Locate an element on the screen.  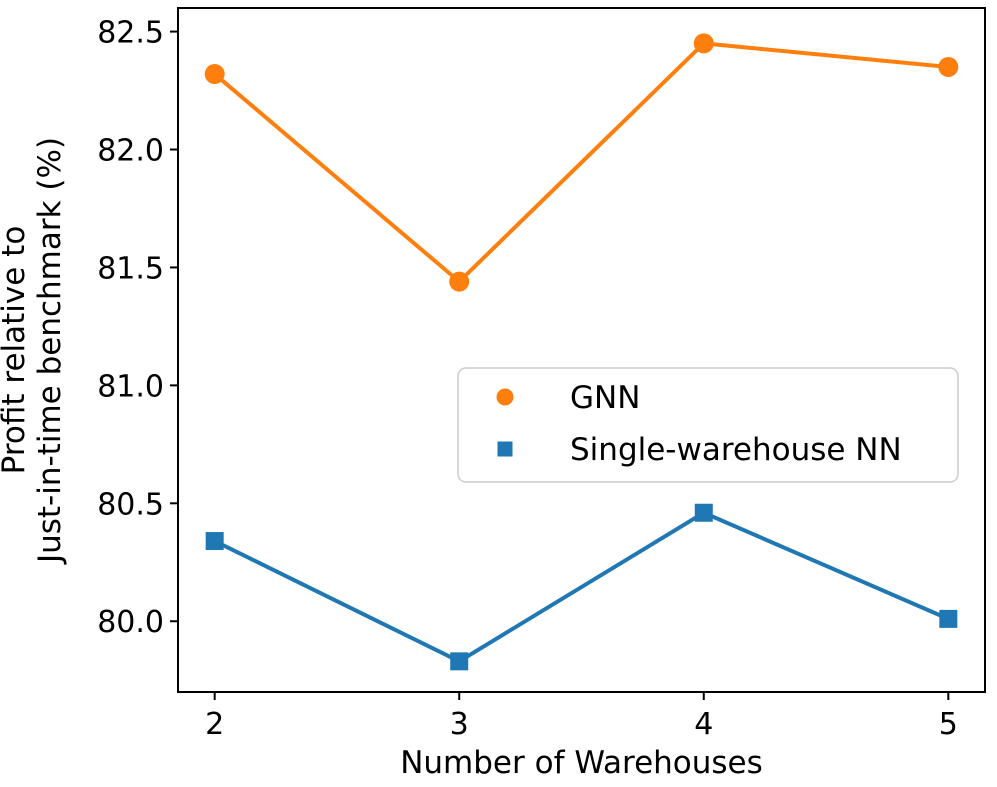
legend-marker-gnn is located at coordinates (505, 397).